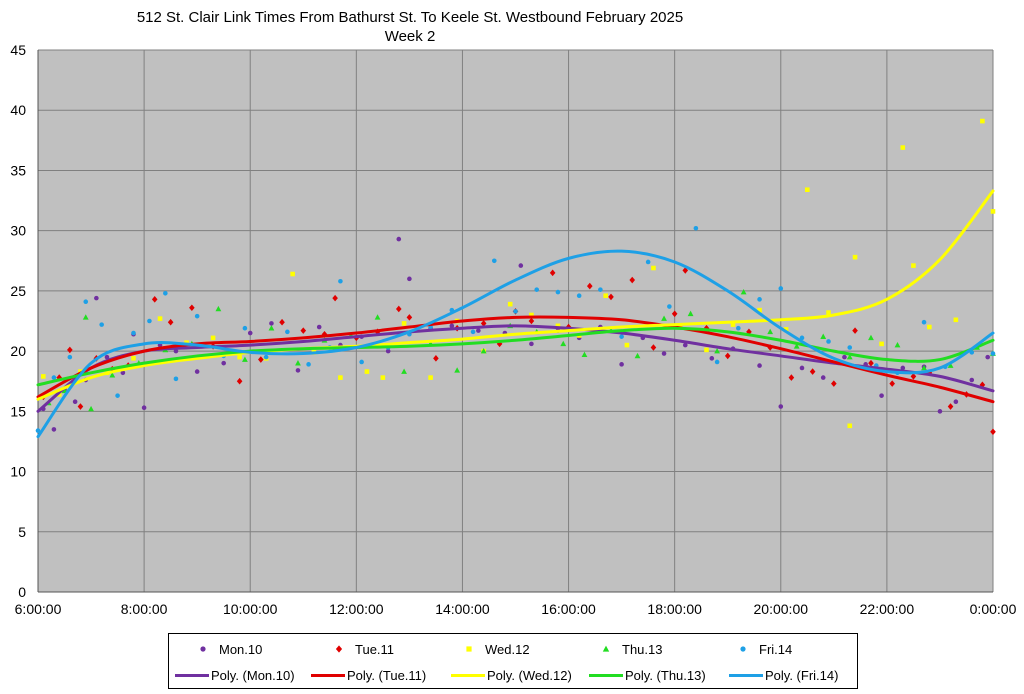  Describe the element at coordinates (356, 609) in the screenshot. I see `x-tick-label: 12:00:00` at that location.